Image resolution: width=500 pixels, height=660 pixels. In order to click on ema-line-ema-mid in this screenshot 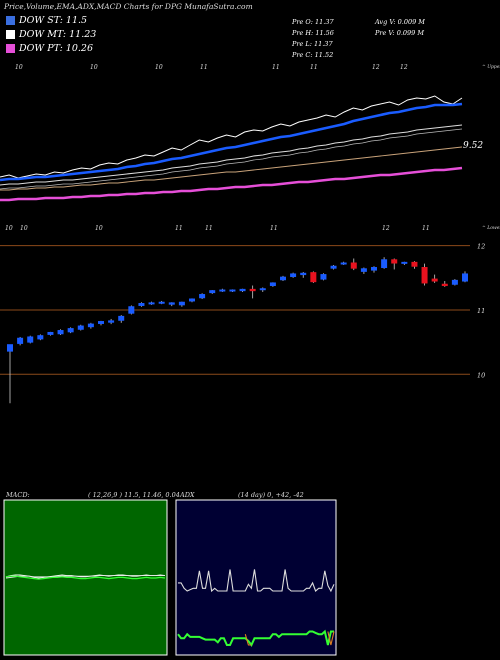, I will do `click(231, 155)`.